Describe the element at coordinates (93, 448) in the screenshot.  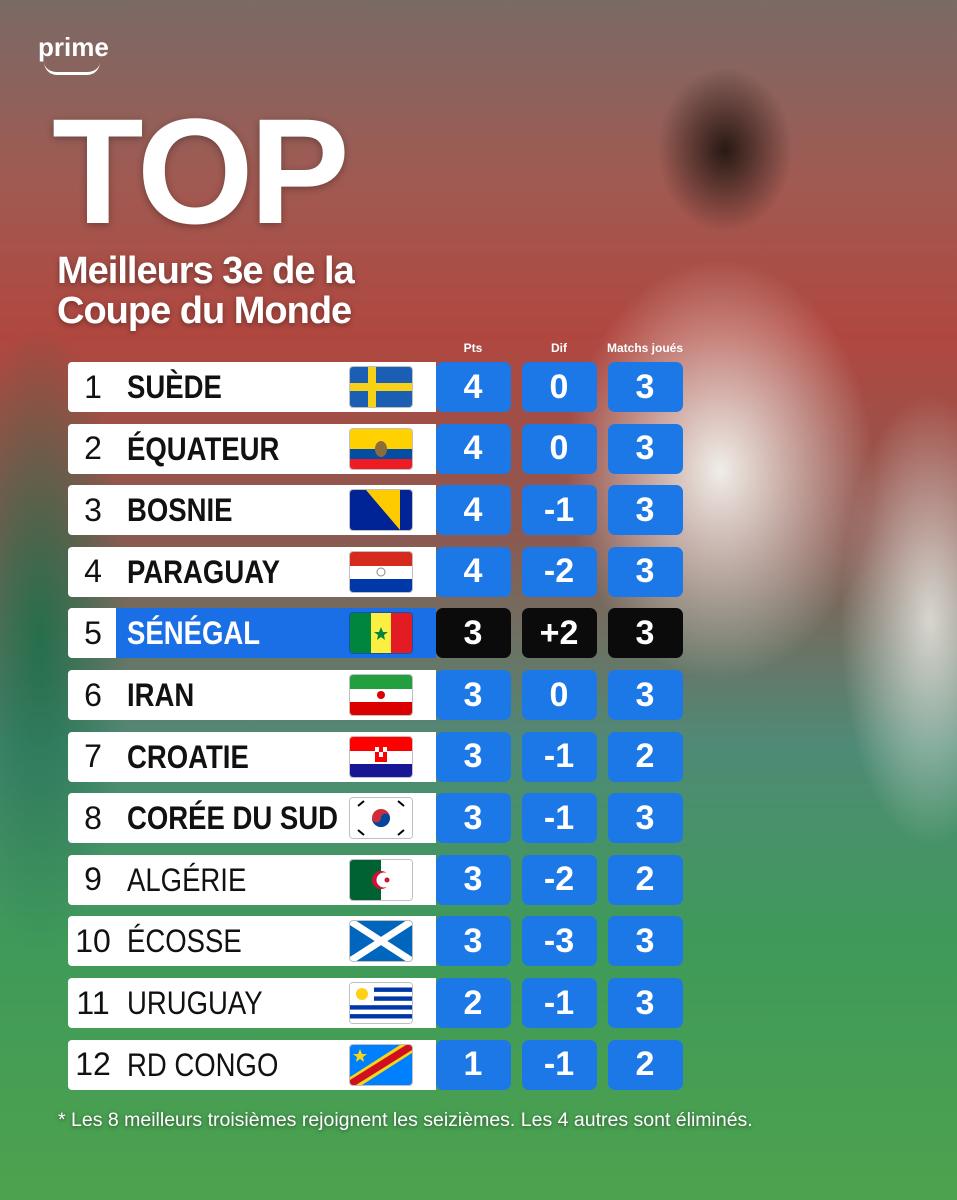
I see `rank-cell: 2` at that location.